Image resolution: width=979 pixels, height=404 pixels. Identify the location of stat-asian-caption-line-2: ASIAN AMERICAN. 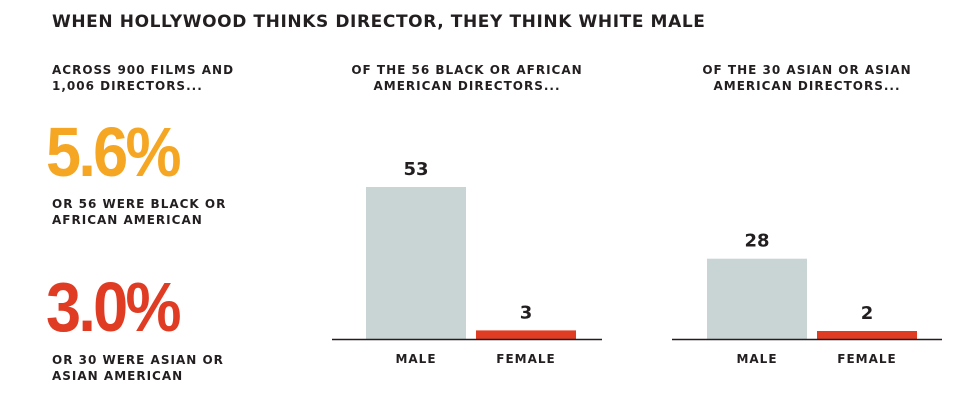
(118, 376).